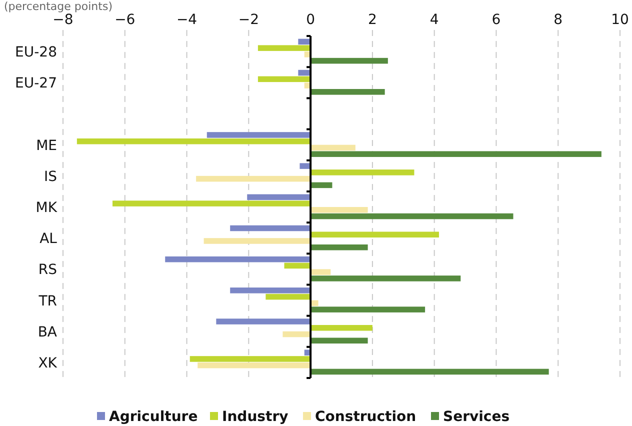 Image resolution: width=632 pixels, height=426 pixels. I want to click on x-tick-label: 2, so click(372, 20).